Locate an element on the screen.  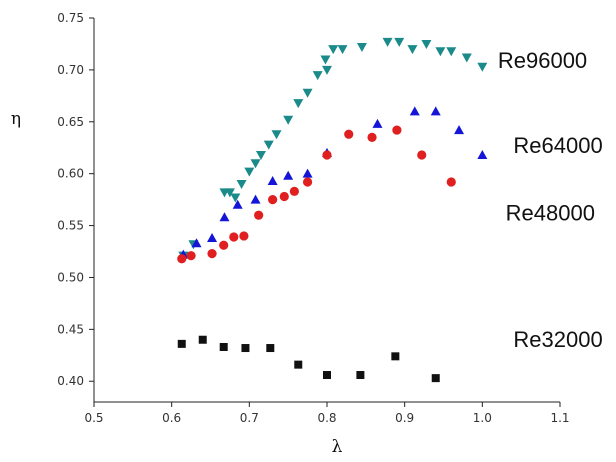
x-tick-label: 0.5 is located at coordinates (93, 418).